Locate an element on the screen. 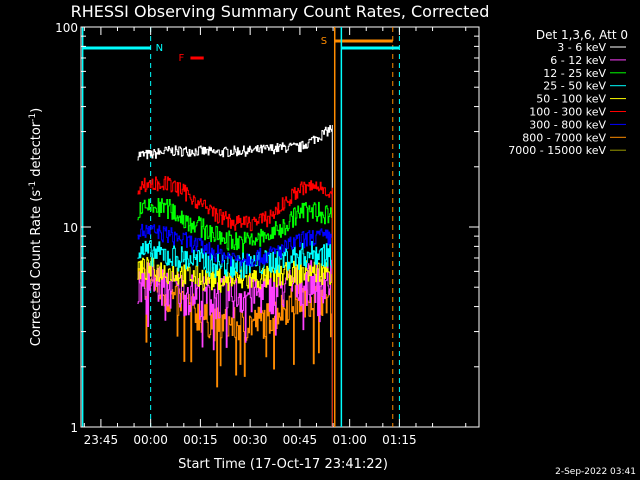  night-label: N is located at coordinates (159, 48).